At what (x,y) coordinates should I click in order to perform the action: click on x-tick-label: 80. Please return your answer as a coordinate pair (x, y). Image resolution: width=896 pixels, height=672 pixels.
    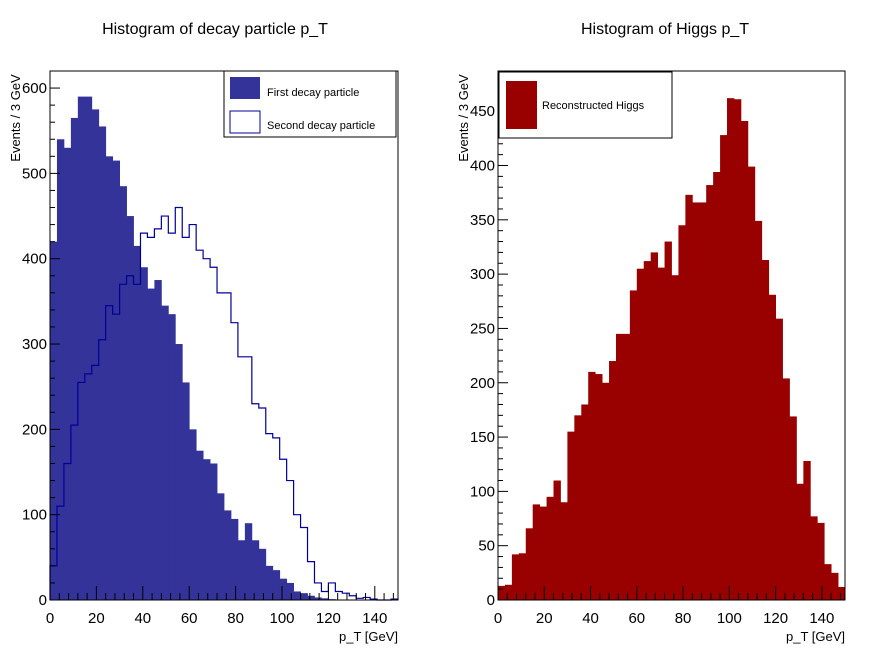
    Looking at the image, I should click on (235, 618).